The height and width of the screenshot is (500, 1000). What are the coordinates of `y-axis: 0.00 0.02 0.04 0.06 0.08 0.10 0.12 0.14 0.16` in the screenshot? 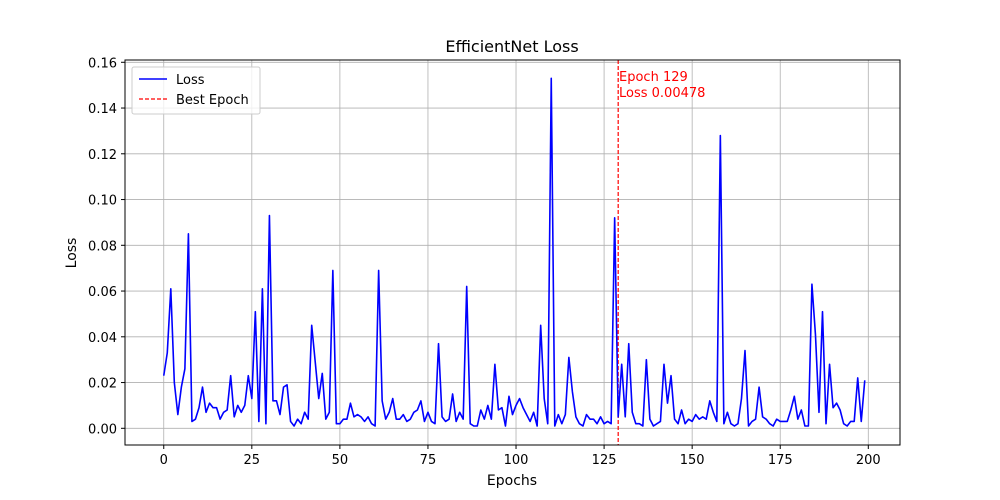 It's located at (106, 246).